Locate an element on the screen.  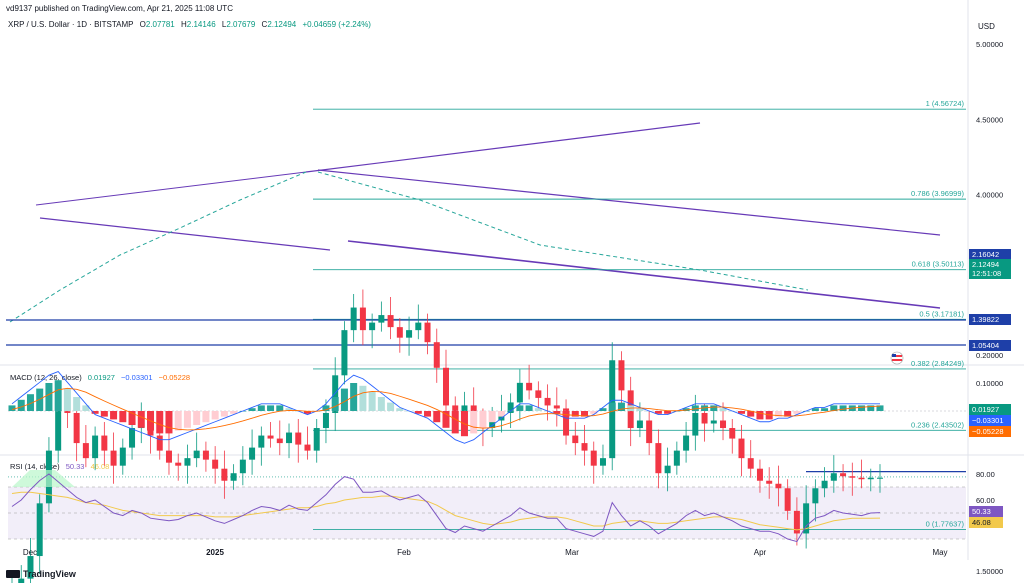
macd-signal-legend: −0.03301 is located at coordinates (137, 377).